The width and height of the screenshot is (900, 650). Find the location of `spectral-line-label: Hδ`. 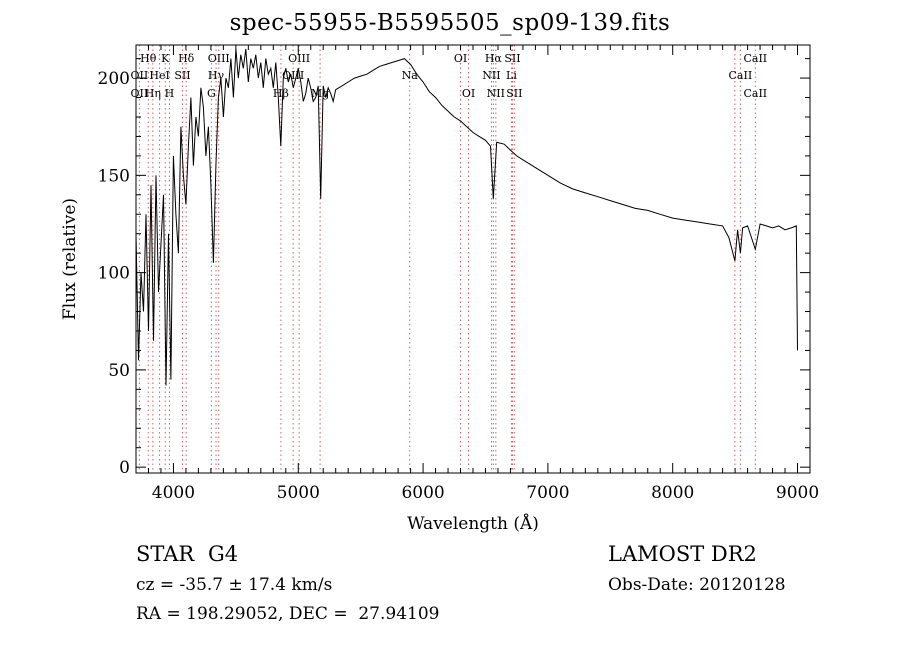

spectral-line-label: Hδ is located at coordinates (186, 58).